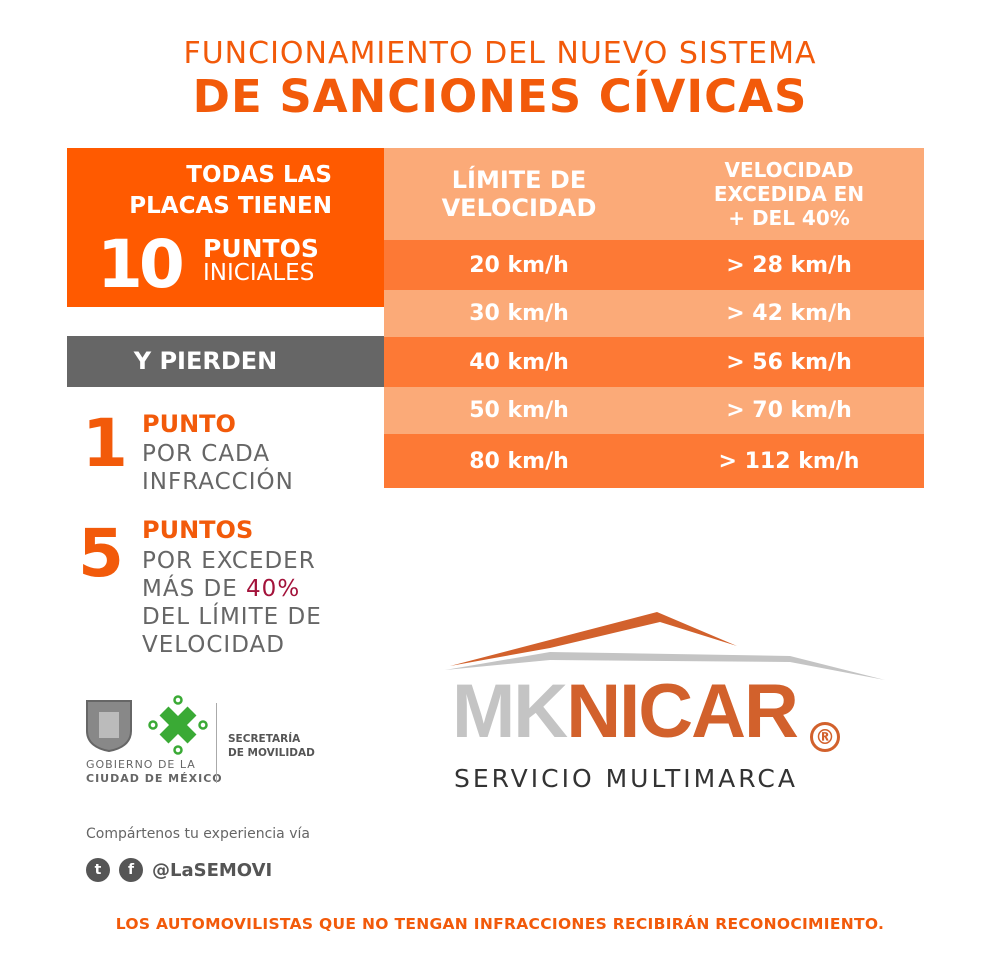  What do you see at coordinates (259, 175) in the screenshot?
I see `intro-line1: TODAS LAS` at bounding box center [259, 175].